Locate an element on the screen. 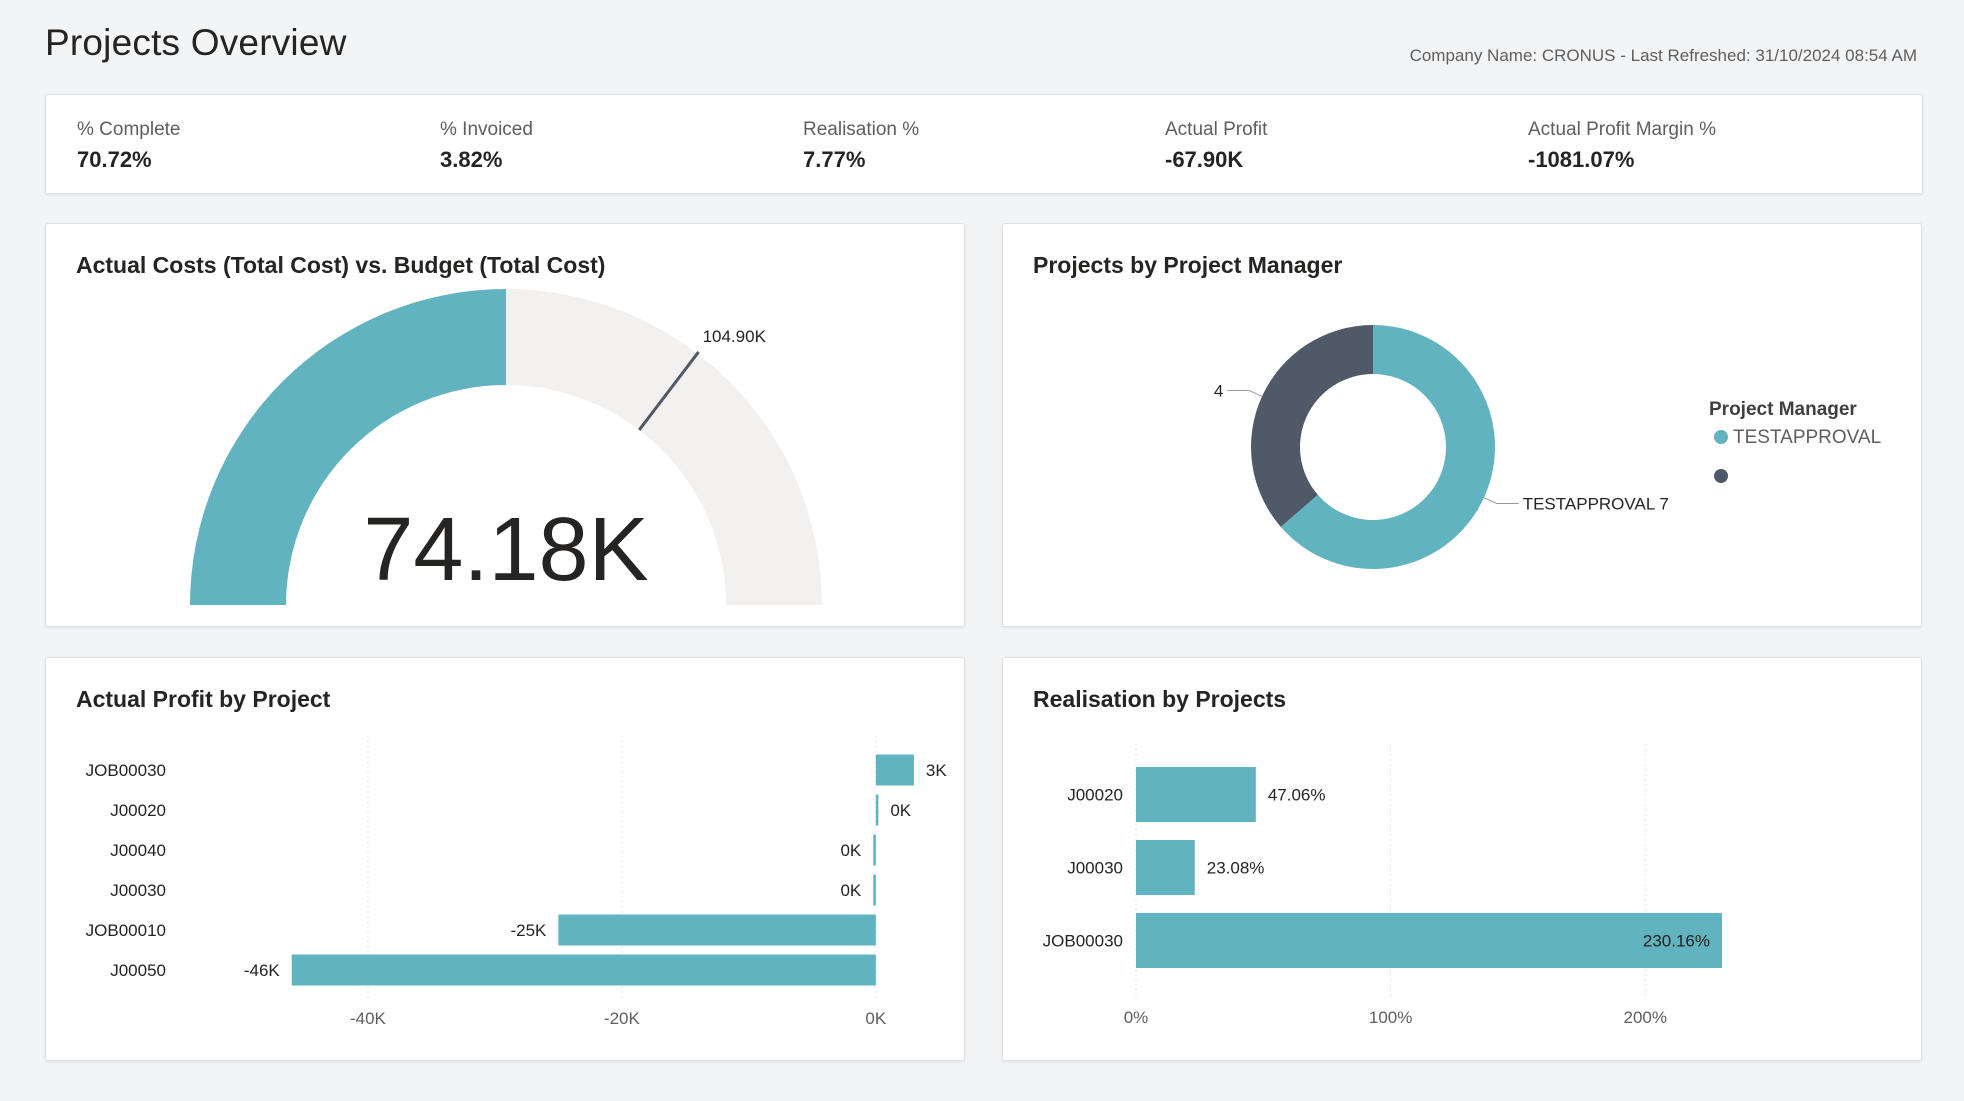  x-tick-label: 200% is located at coordinates (1644, 1017).